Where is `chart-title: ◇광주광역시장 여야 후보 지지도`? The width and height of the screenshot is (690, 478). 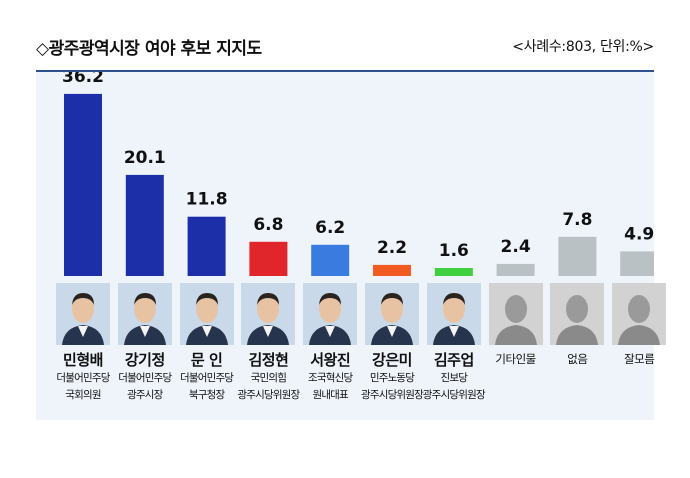 chart-title: ◇광주광역시장 여야 후보 지지도 is located at coordinates (149, 49).